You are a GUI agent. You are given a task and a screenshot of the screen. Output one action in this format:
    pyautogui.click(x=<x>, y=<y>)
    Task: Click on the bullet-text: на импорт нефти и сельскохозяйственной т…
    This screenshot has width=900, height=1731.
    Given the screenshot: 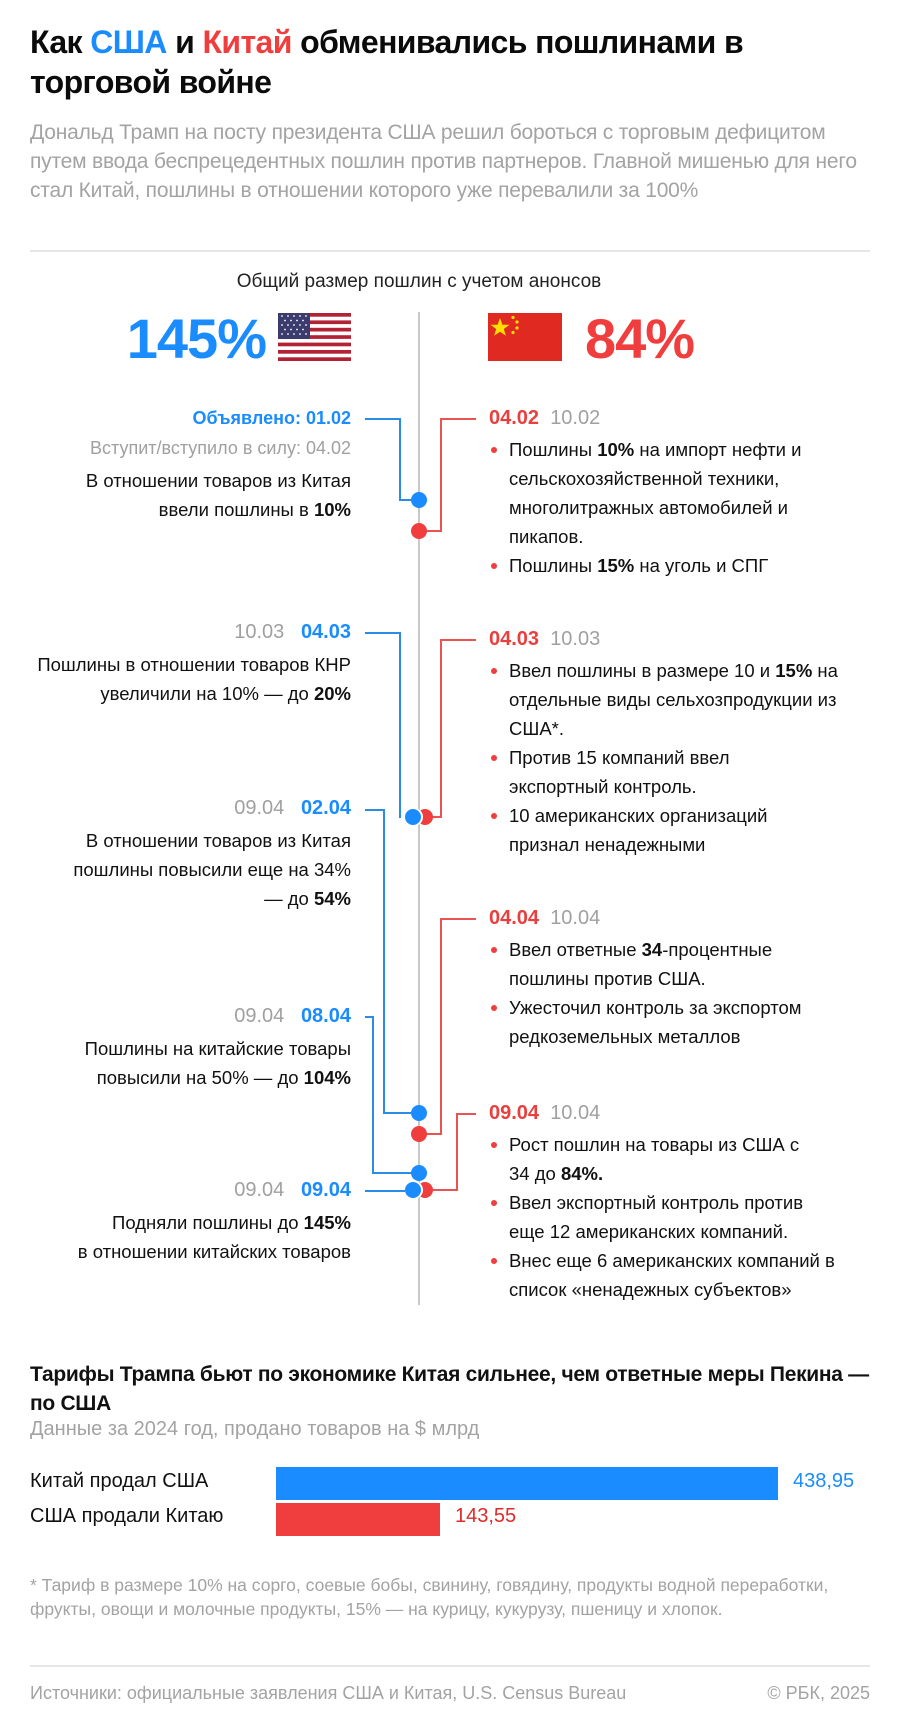 What is the action you would take?
    pyautogui.click(x=655, y=493)
    